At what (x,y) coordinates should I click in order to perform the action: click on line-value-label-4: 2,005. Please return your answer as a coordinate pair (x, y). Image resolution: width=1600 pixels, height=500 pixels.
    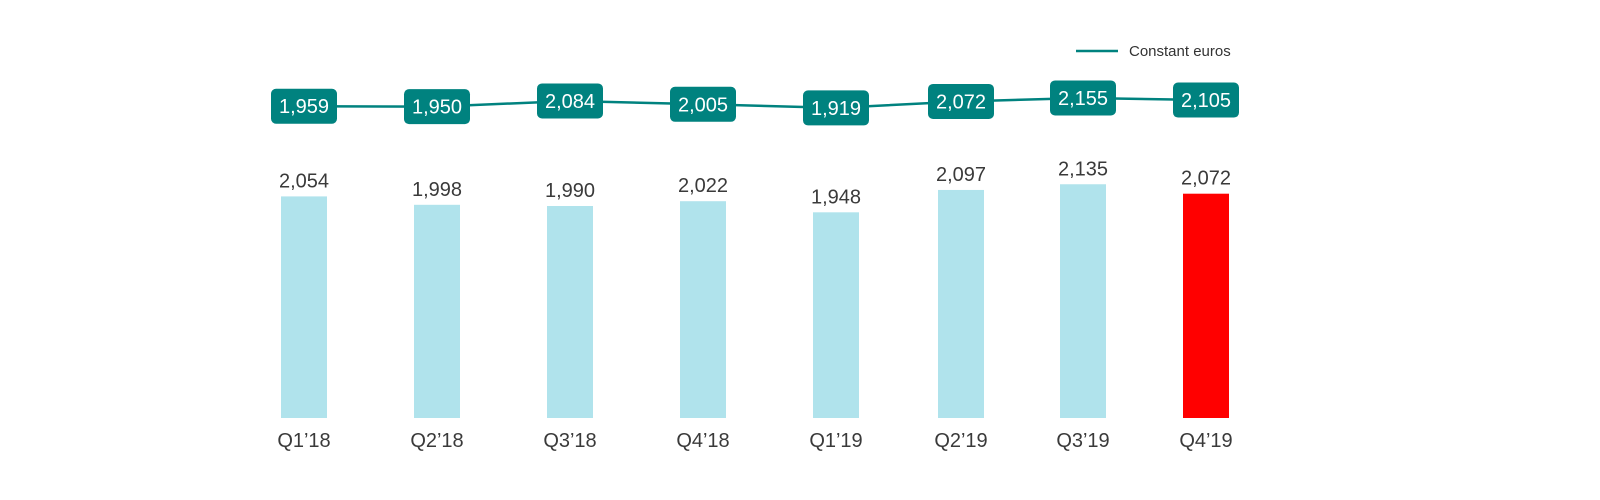
    Looking at the image, I should click on (703, 105).